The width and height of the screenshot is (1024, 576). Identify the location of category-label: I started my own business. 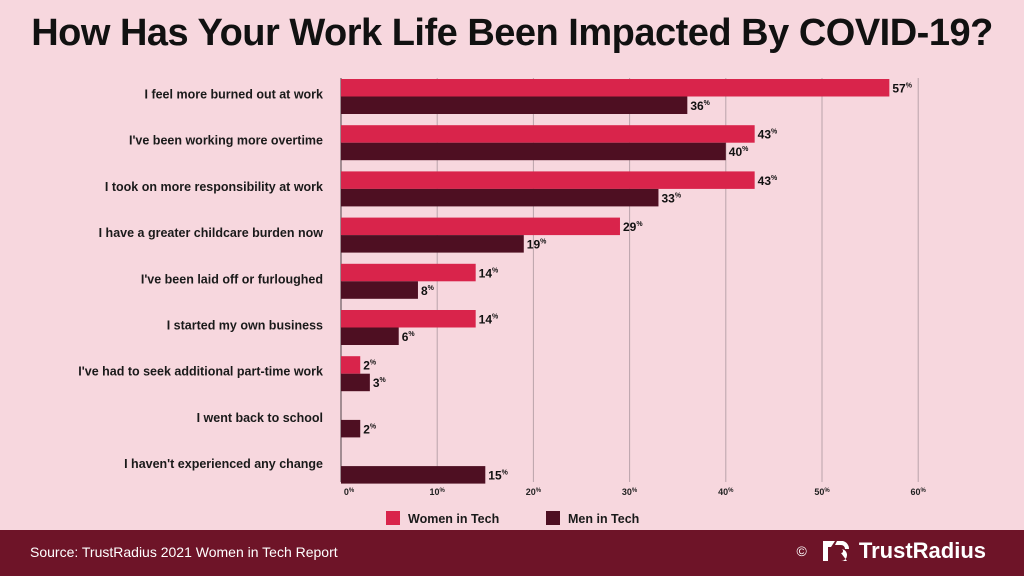
(245, 326).